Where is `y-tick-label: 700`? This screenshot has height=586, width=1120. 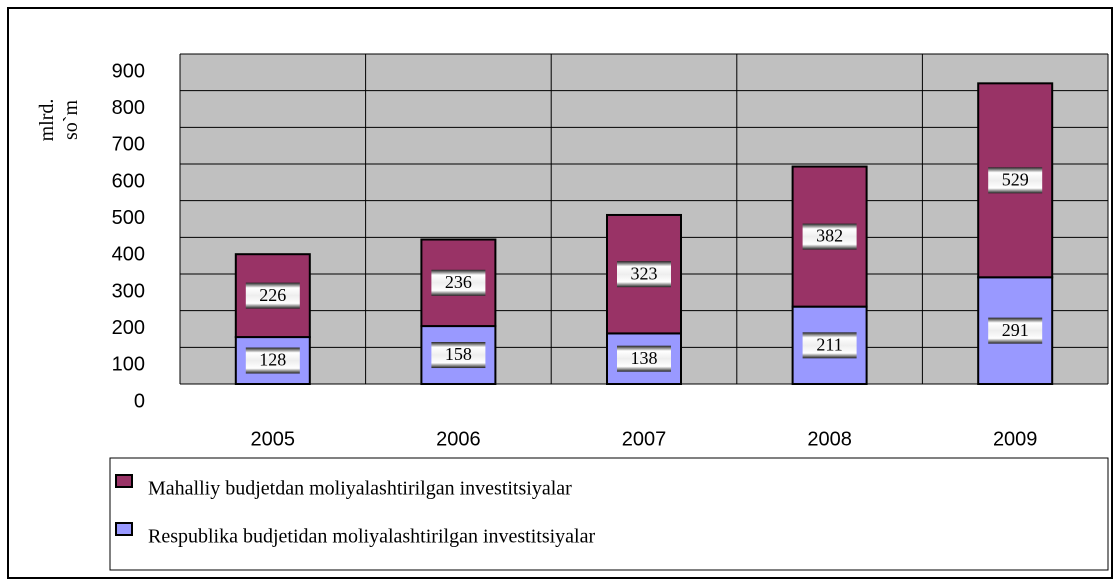 y-tick-label: 700 is located at coordinates (128, 145).